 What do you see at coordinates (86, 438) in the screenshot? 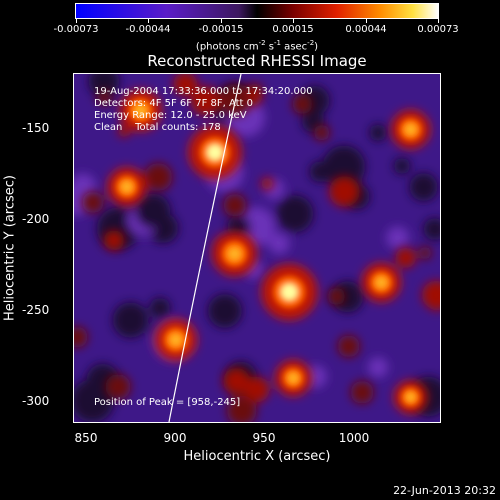
I see `x-tick-label: 850` at bounding box center [86, 438].